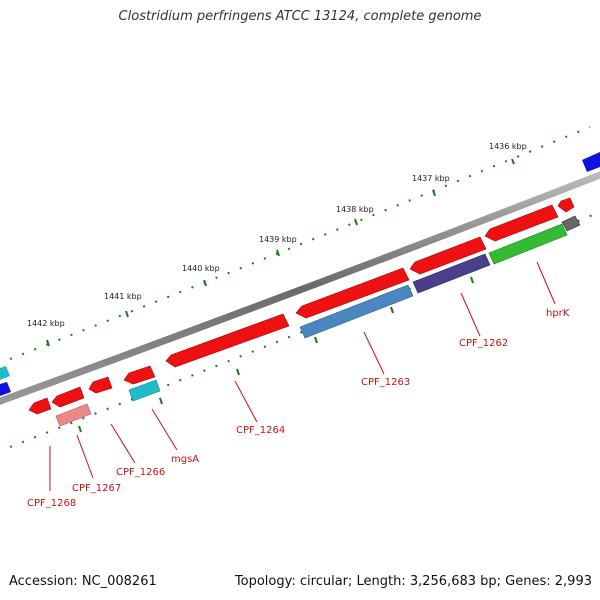 The width and height of the screenshot is (600, 600). Describe the element at coordinates (5, 373) in the screenshot. I see `cyan-fragment-left` at that location.